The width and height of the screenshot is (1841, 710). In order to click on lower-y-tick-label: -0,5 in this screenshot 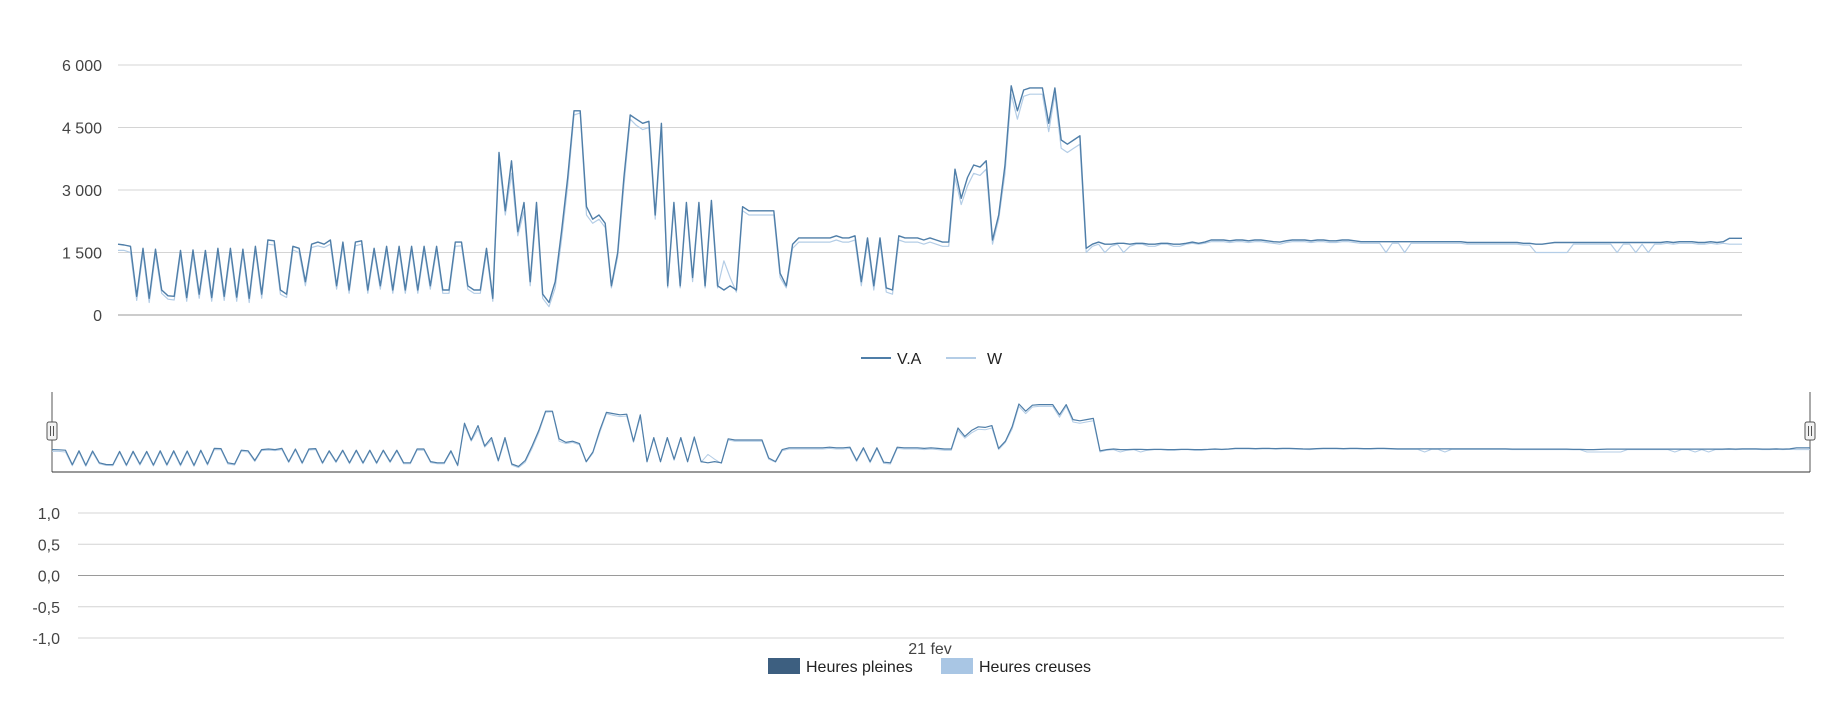, I will do `click(46, 608)`.